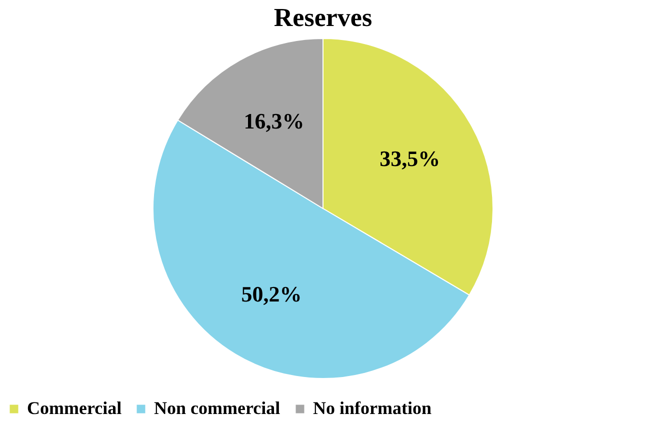 This screenshot has height=423, width=646. I want to click on chart-title: Reserves, so click(323, 17).